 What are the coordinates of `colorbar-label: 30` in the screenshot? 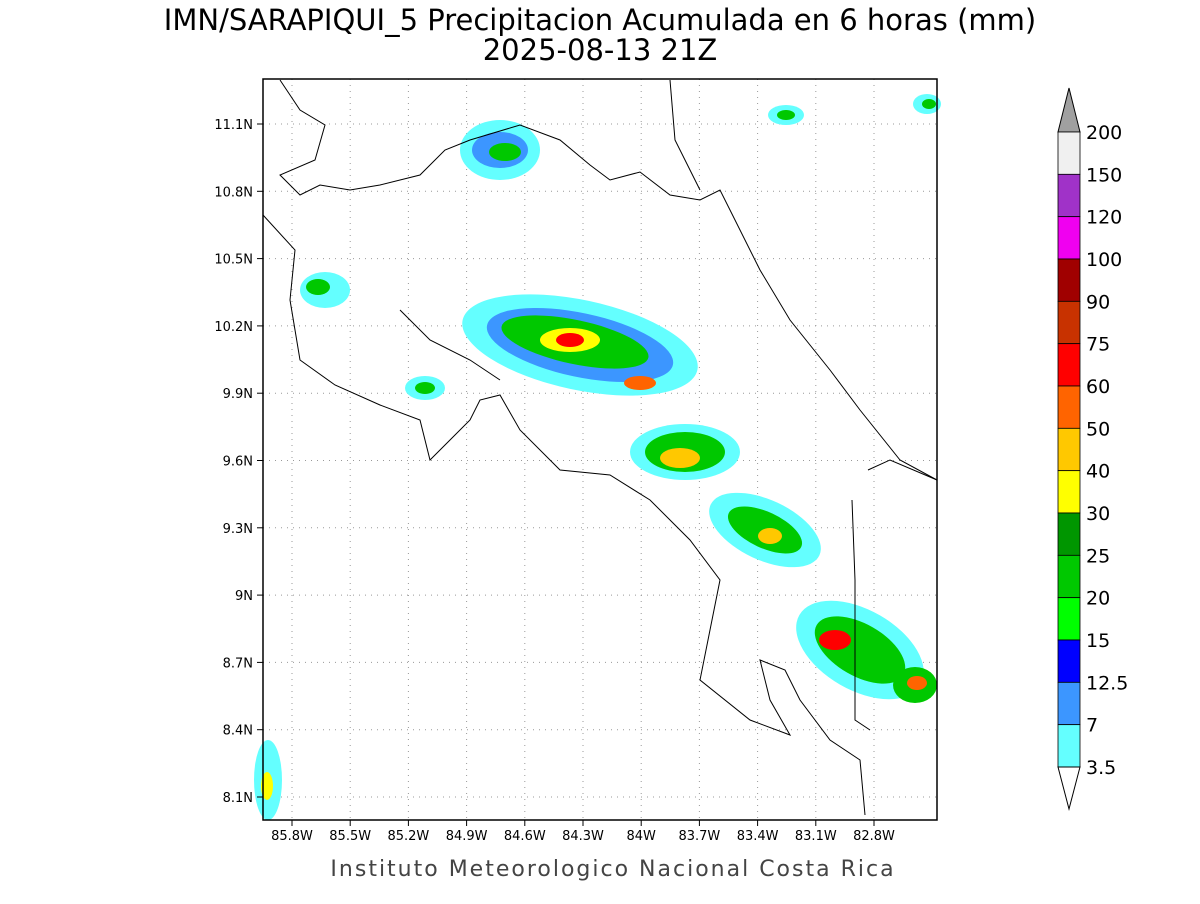 It's located at (1098, 514).